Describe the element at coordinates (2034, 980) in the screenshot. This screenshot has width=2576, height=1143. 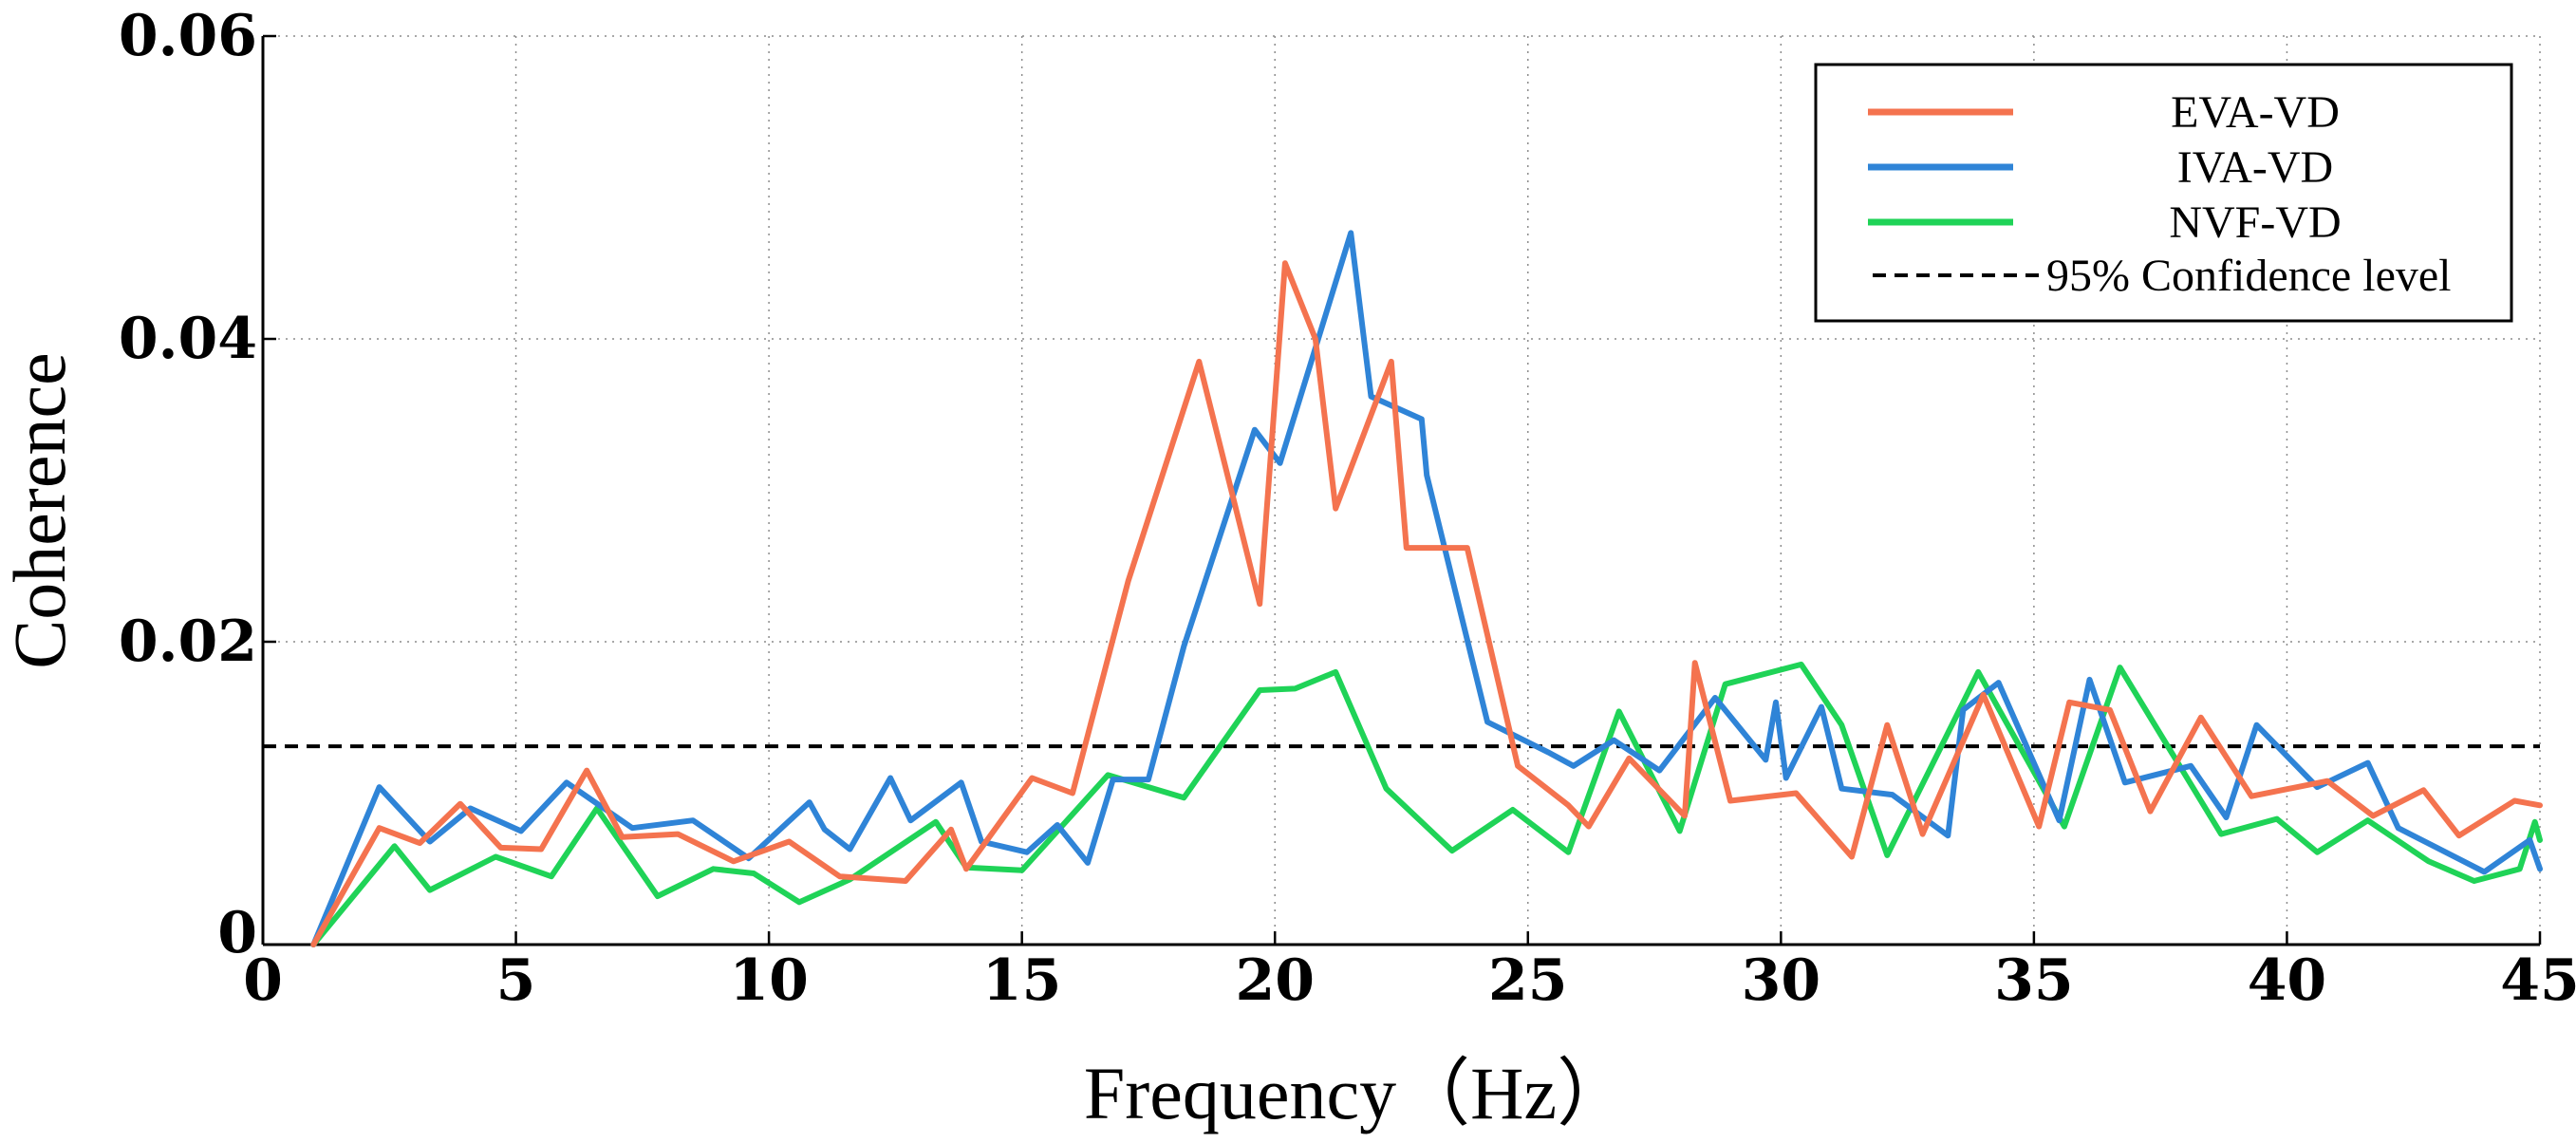
I see `x-tick-label: 35` at that location.